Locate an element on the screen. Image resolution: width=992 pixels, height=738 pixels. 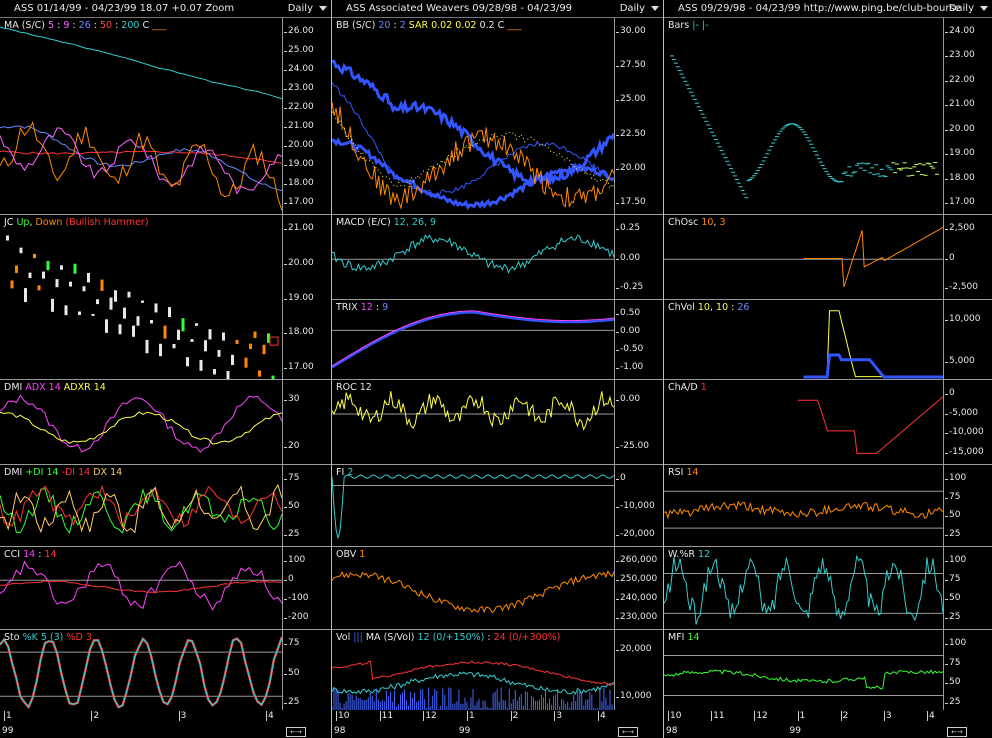
indicator-label-part: SAR 0.02 is located at coordinates (430, 25).